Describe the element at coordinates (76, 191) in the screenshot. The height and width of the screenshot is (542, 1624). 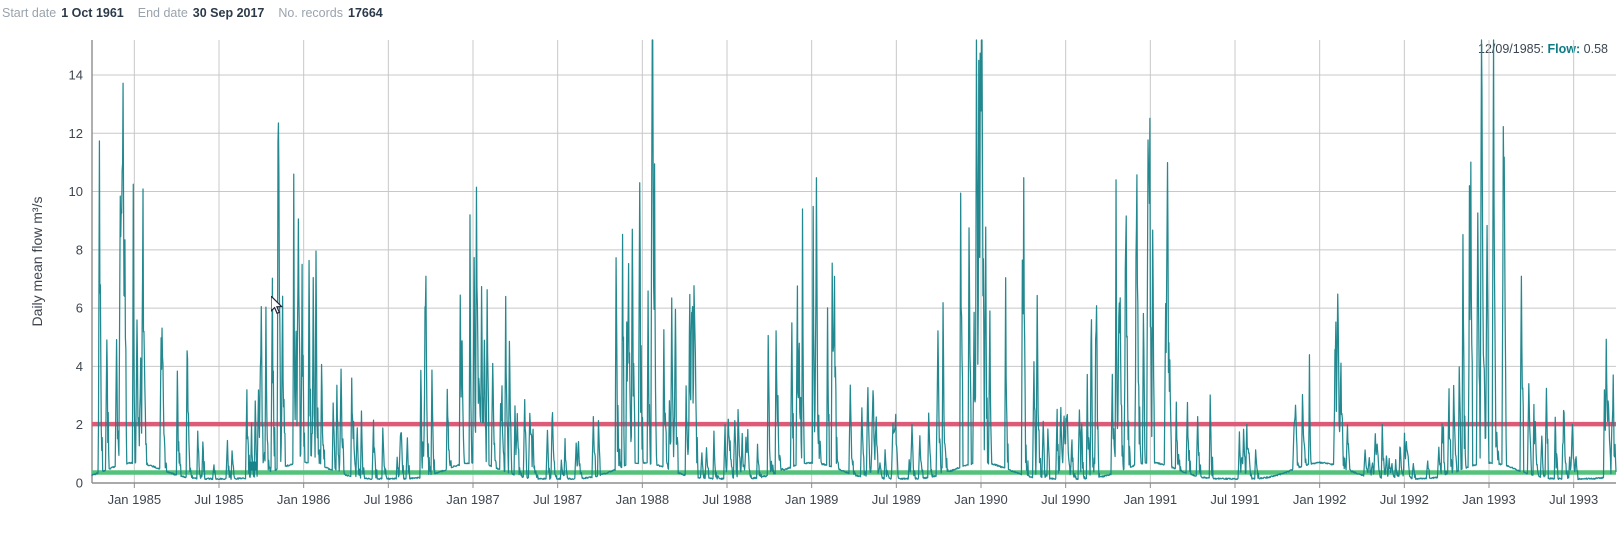
I see `svg-text: 10` at that location.